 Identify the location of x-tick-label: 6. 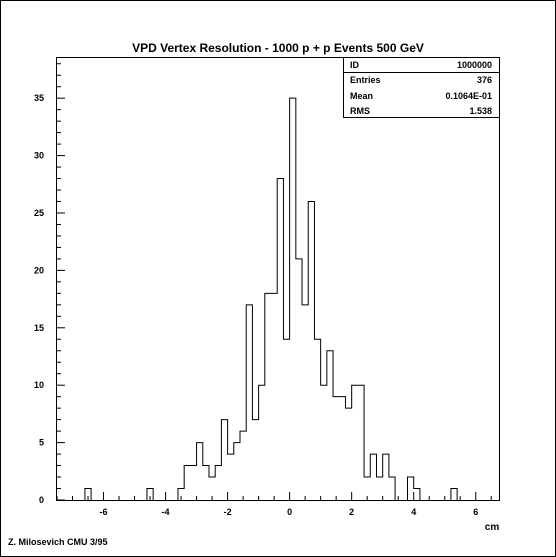
(475, 512).